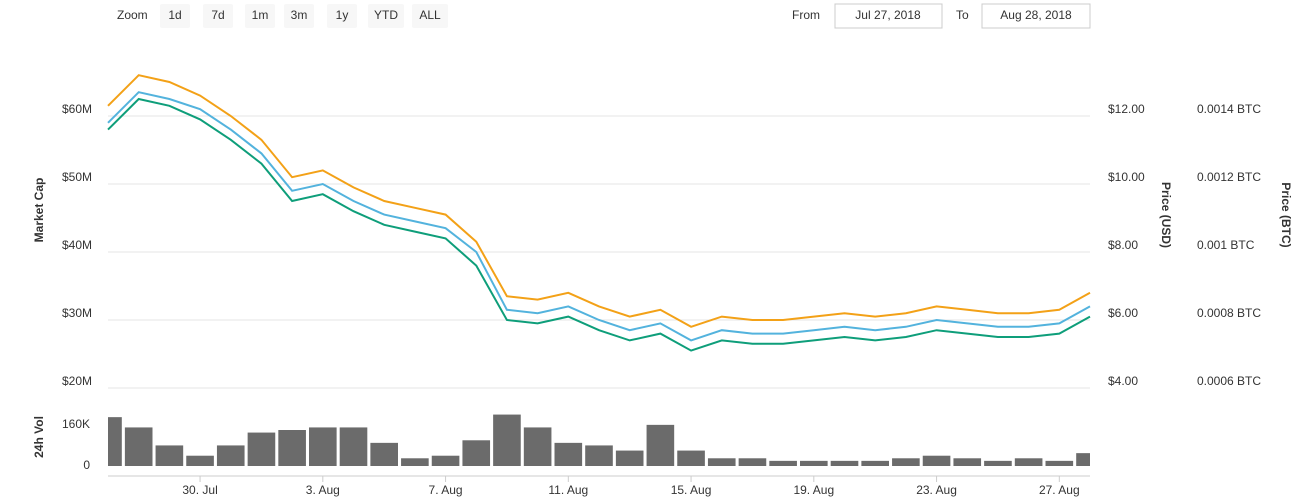 Image resolution: width=1300 pixels, height=499 pixels. What do you see at coordinates (1126, 109) in the screenshot?
I see `y2-tick-label: $12.00` at bounding box center [1126, 109].